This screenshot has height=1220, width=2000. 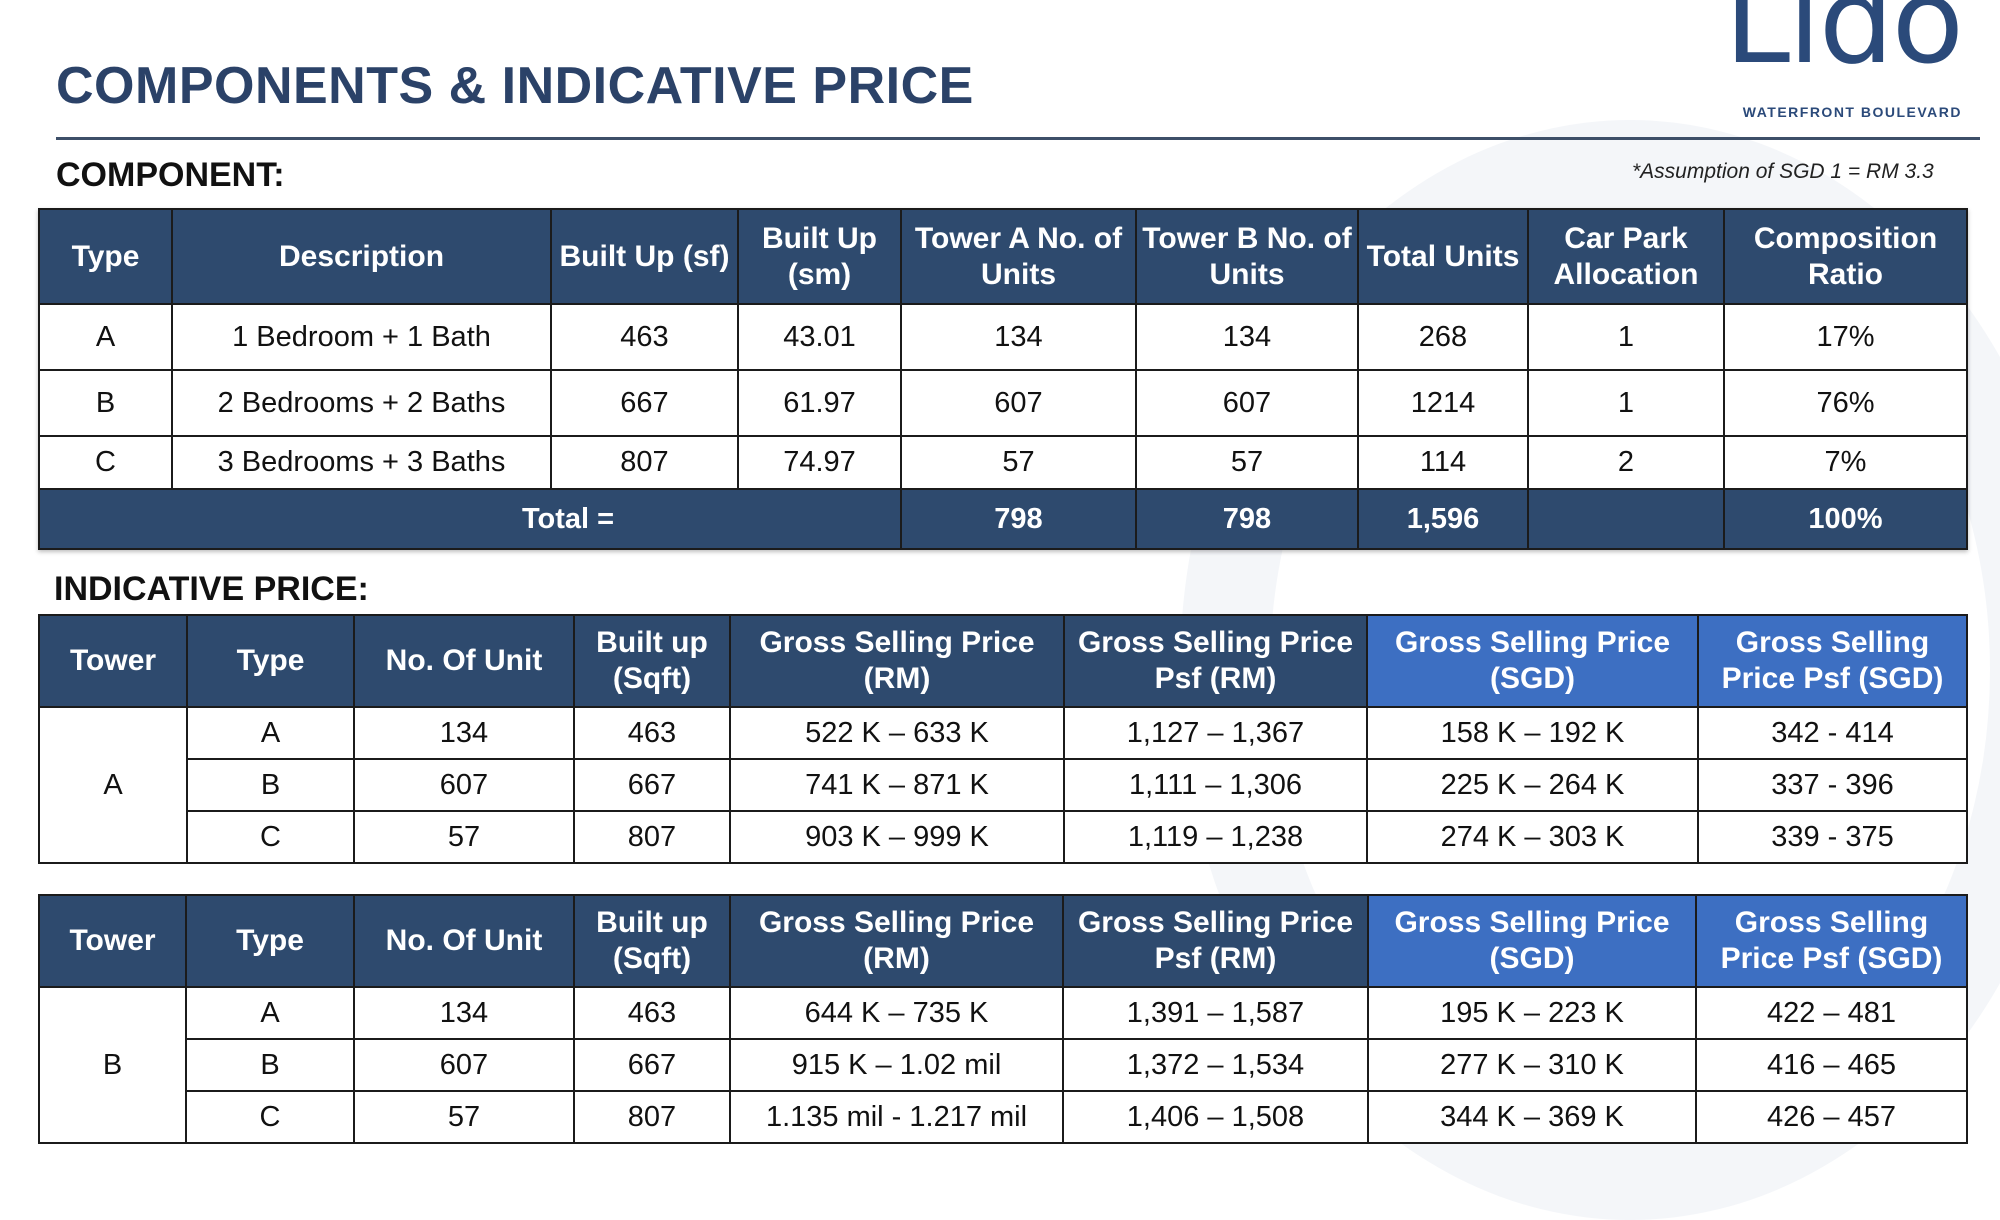 What do you see at coordinates (1832, 785) in the screenshot?
I see `cell-psf-sgd: 337 - 396` at bounding box center [1832, 785].